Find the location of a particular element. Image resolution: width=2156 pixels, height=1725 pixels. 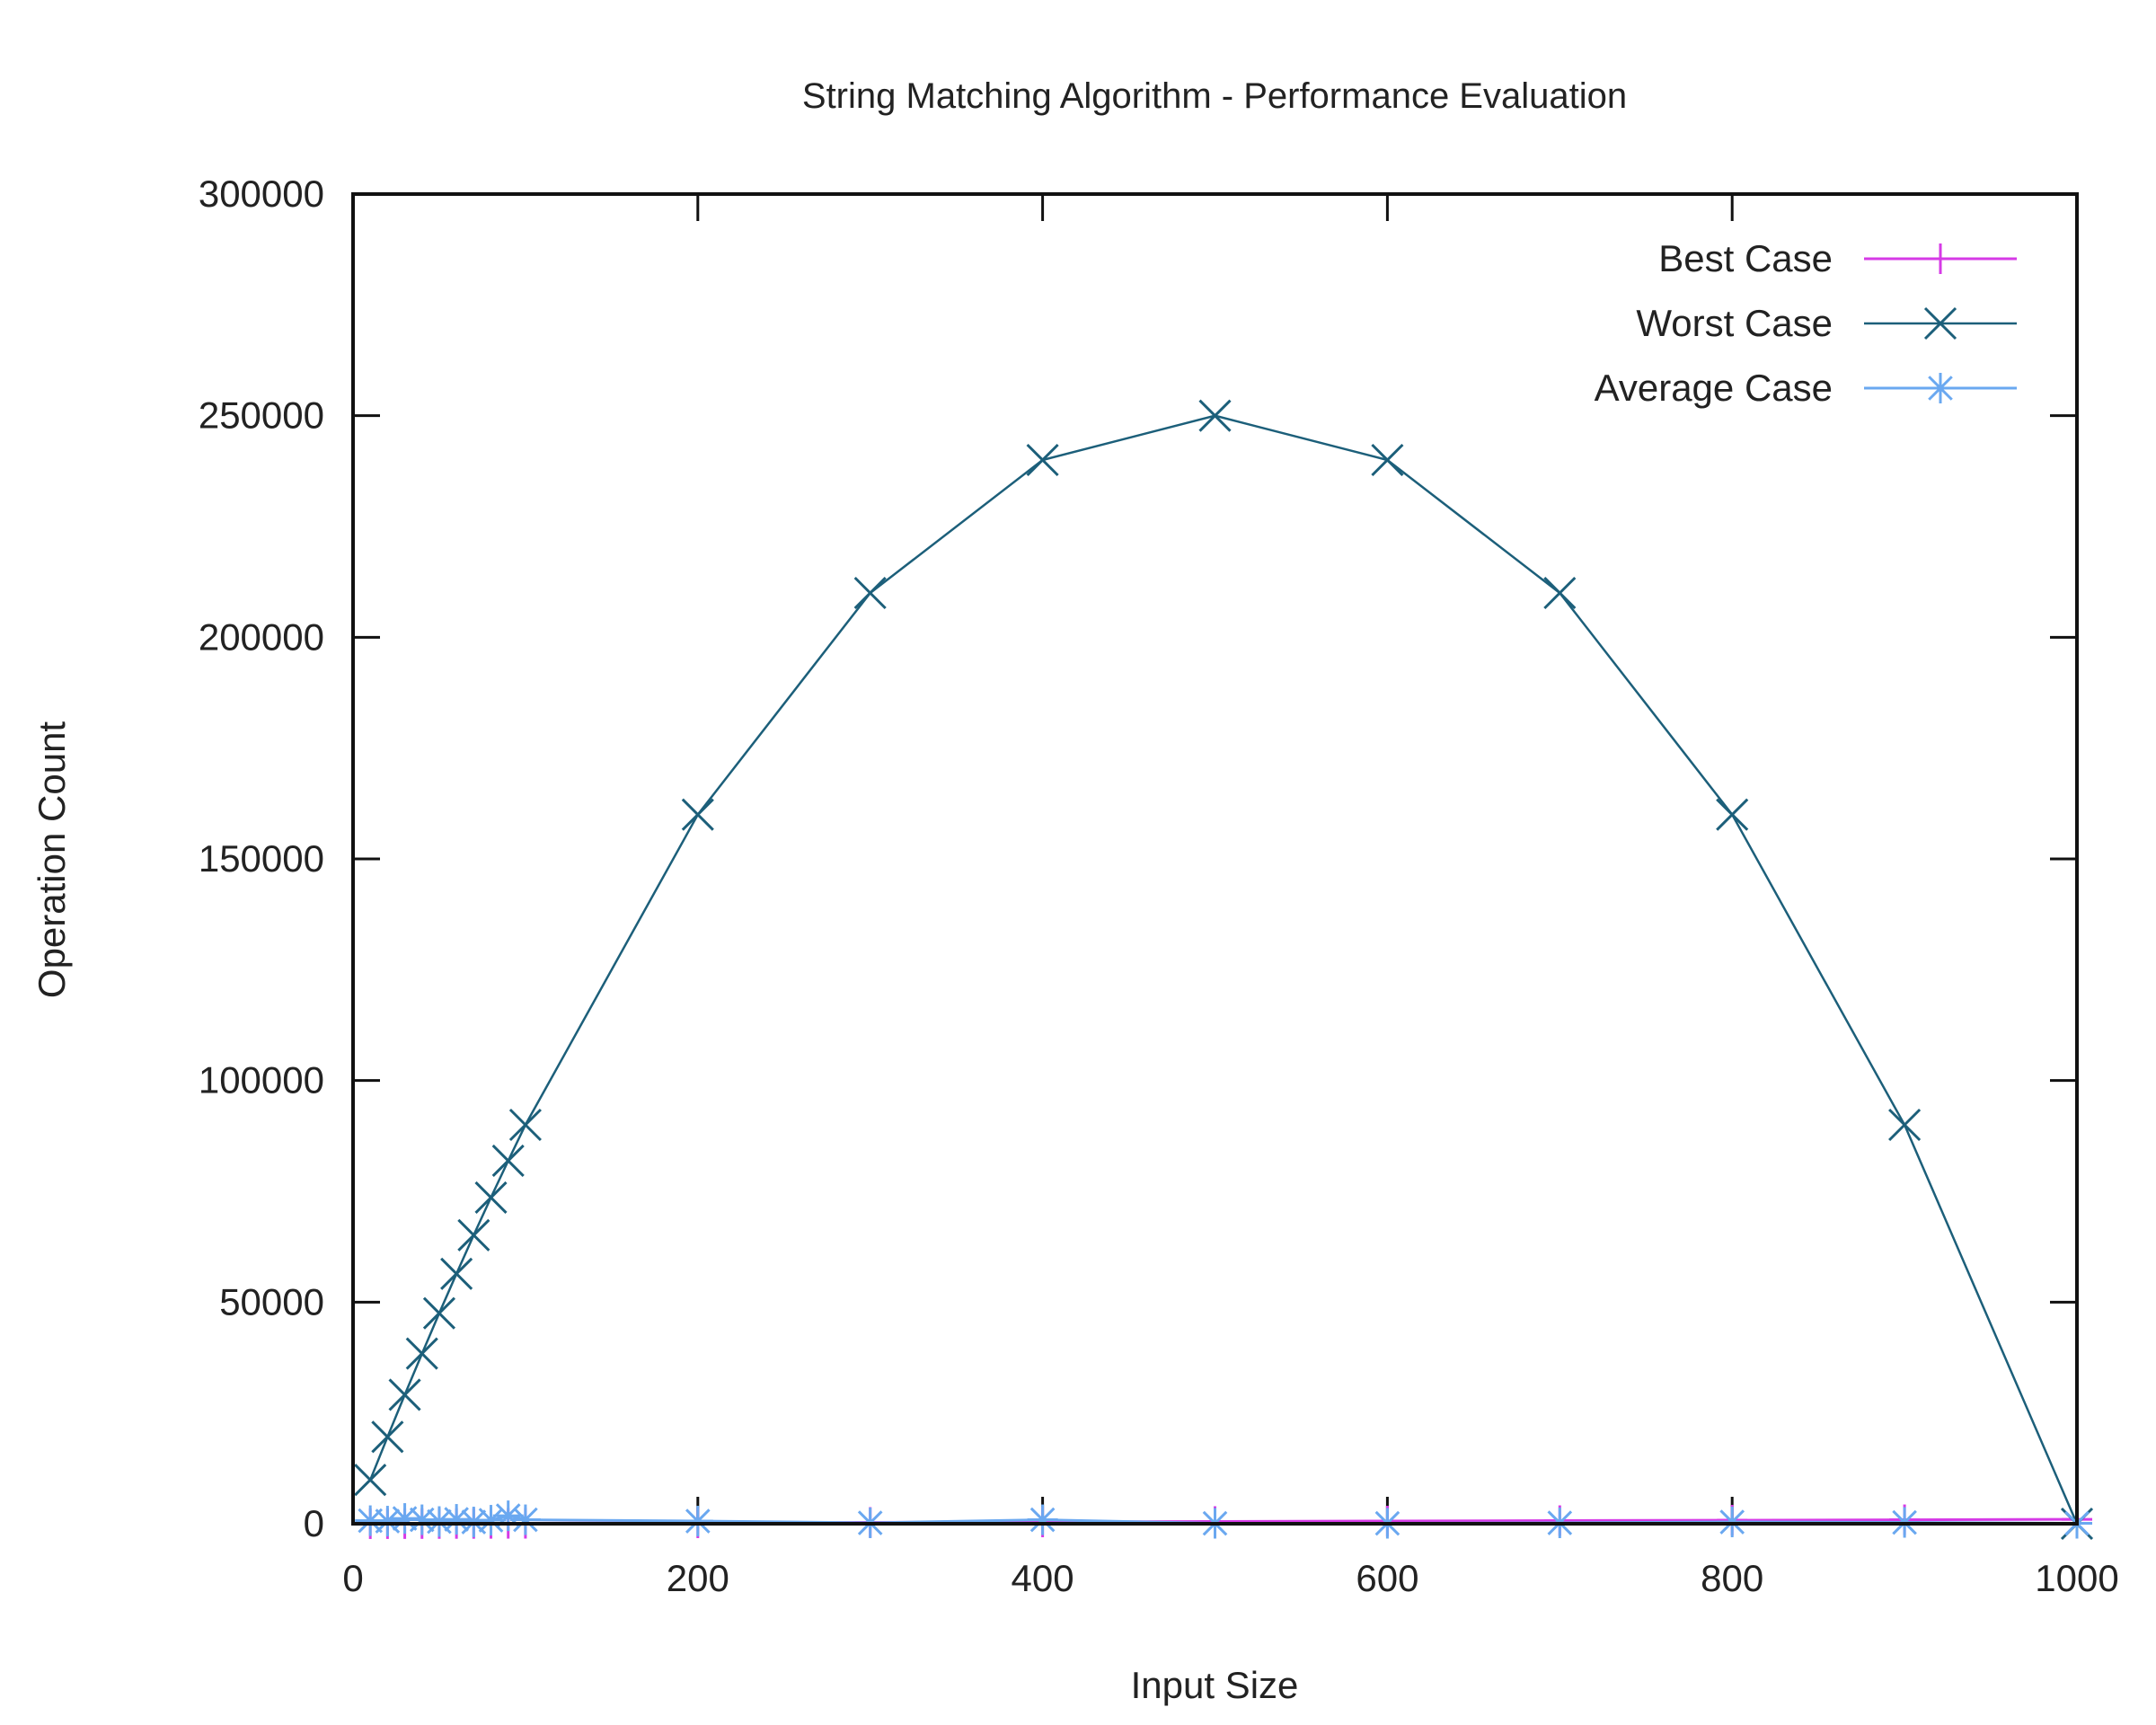

legend-item: Average Case is located at coordinates (1806, 388).